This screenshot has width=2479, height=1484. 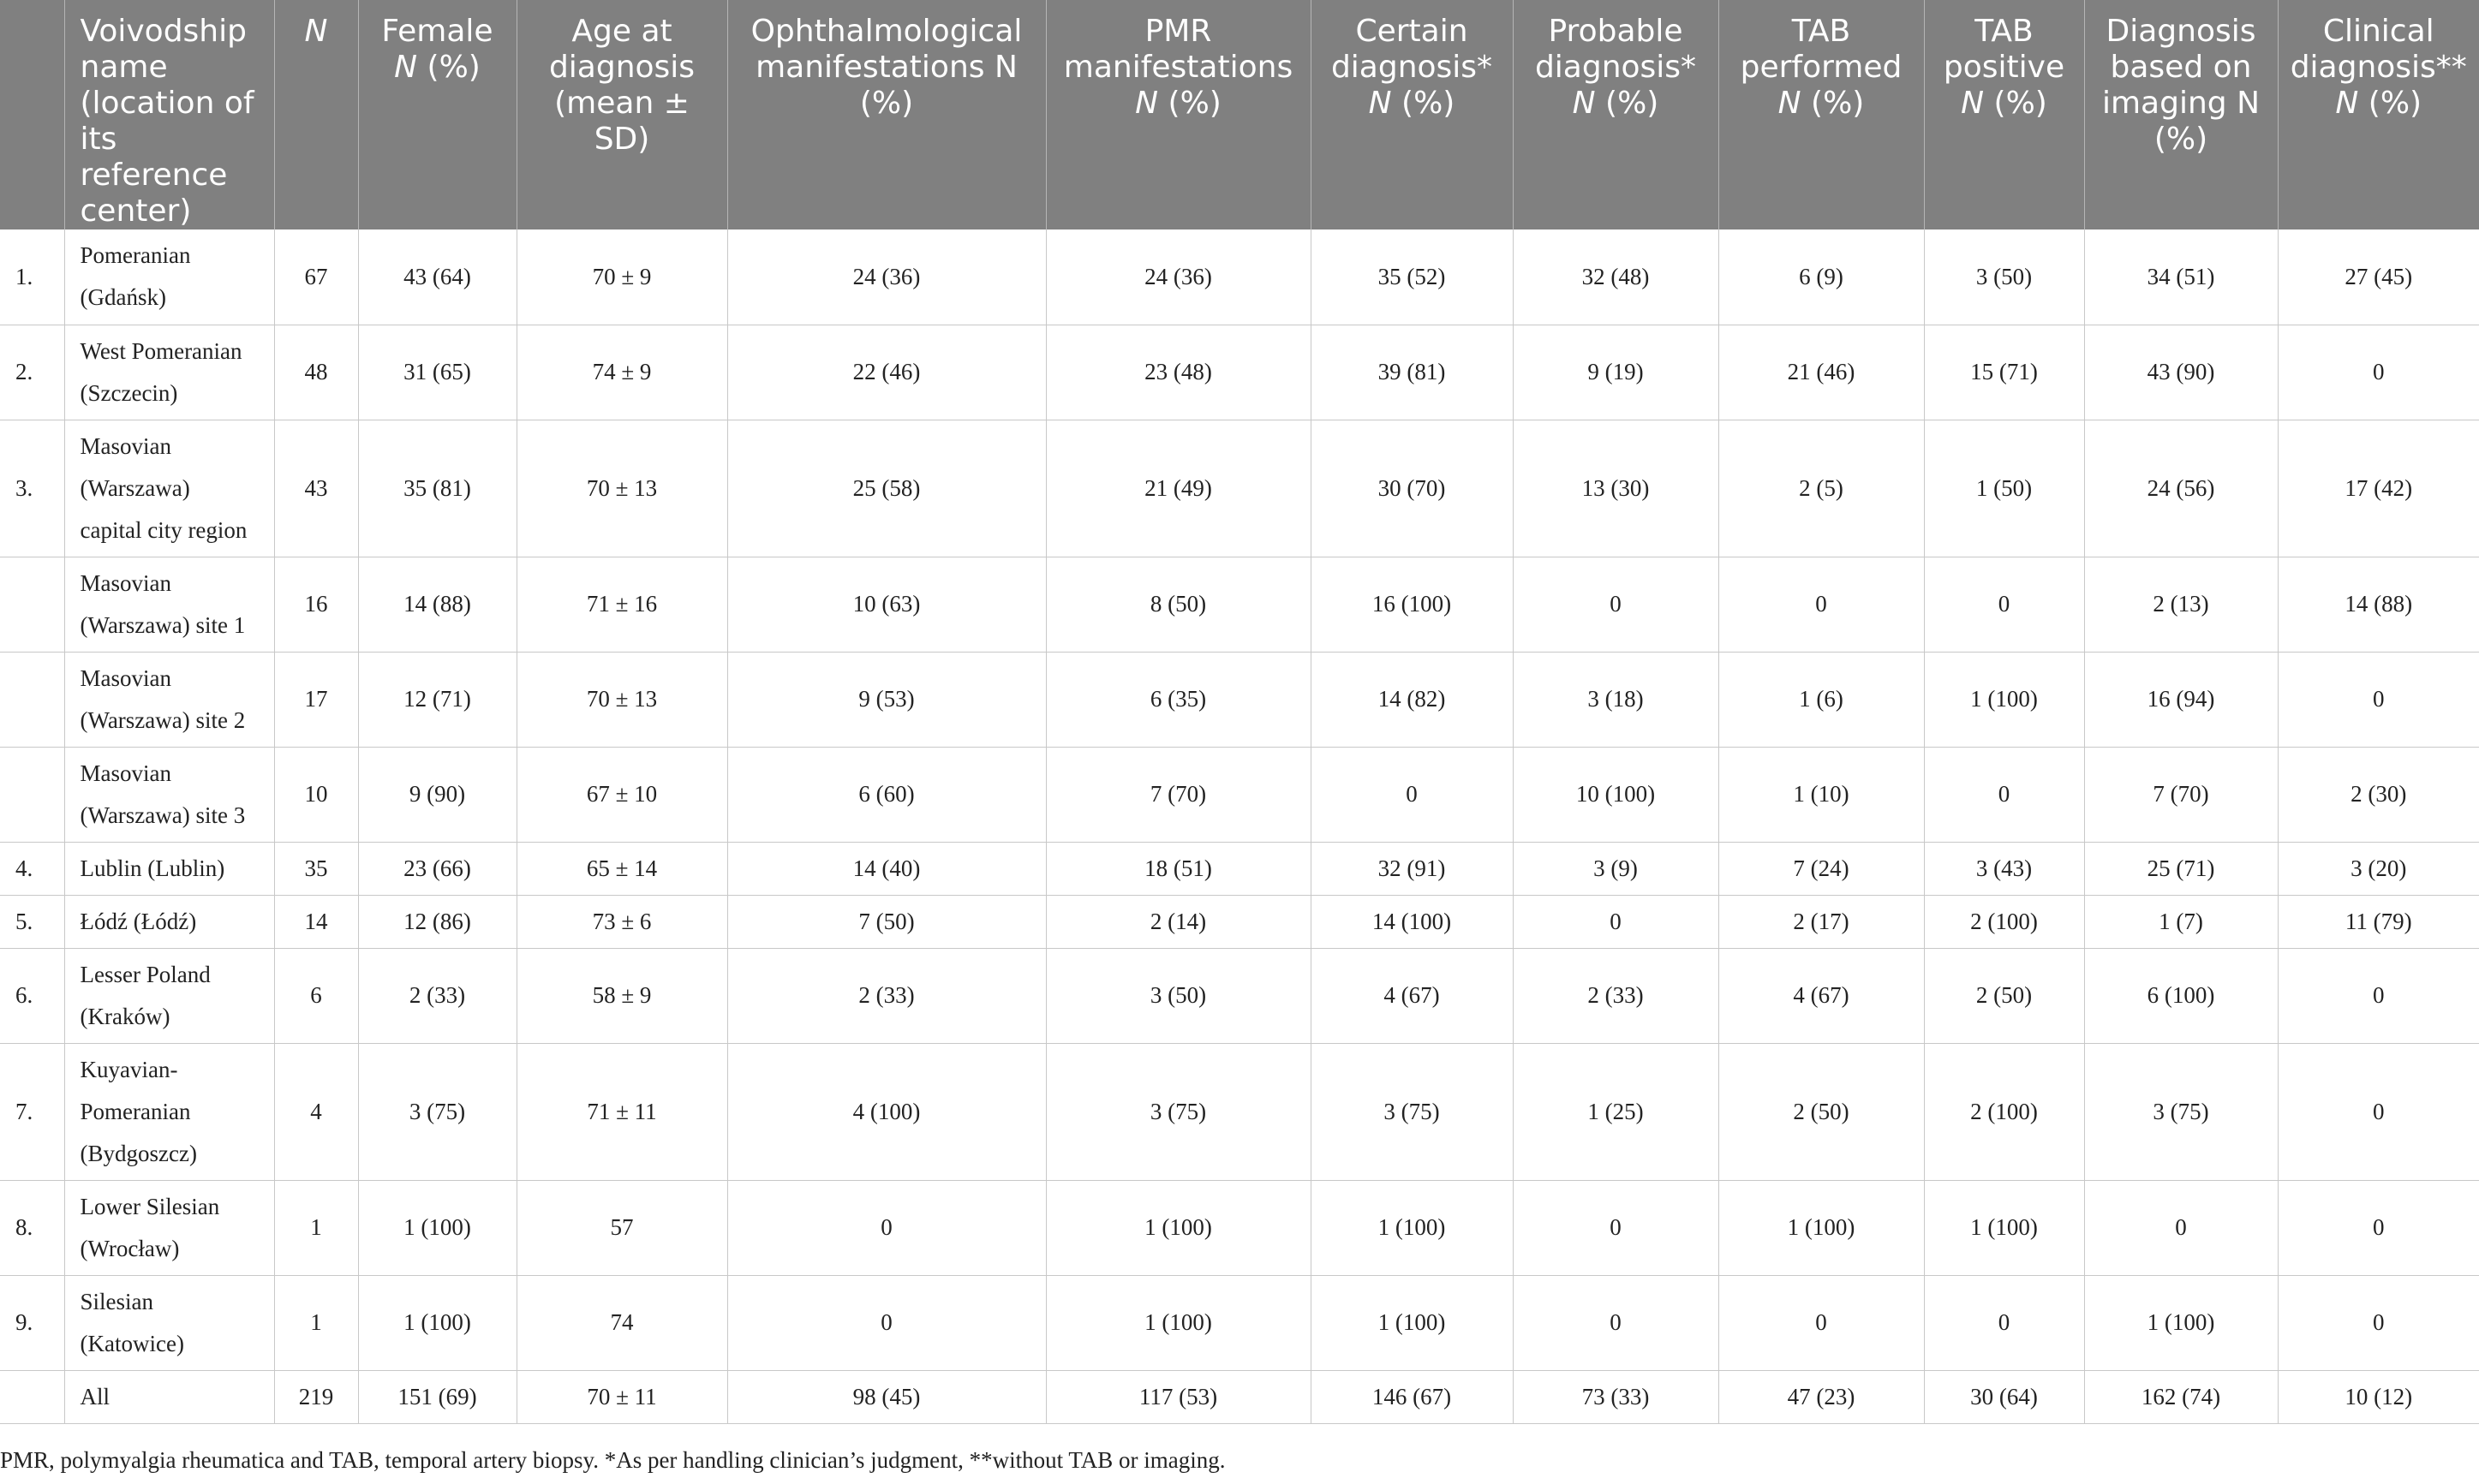 What do you see at coordinates (1616, 795) in the screenshot?
I see `table-cell: 10 (100)` at bounding box center [1616, 795].